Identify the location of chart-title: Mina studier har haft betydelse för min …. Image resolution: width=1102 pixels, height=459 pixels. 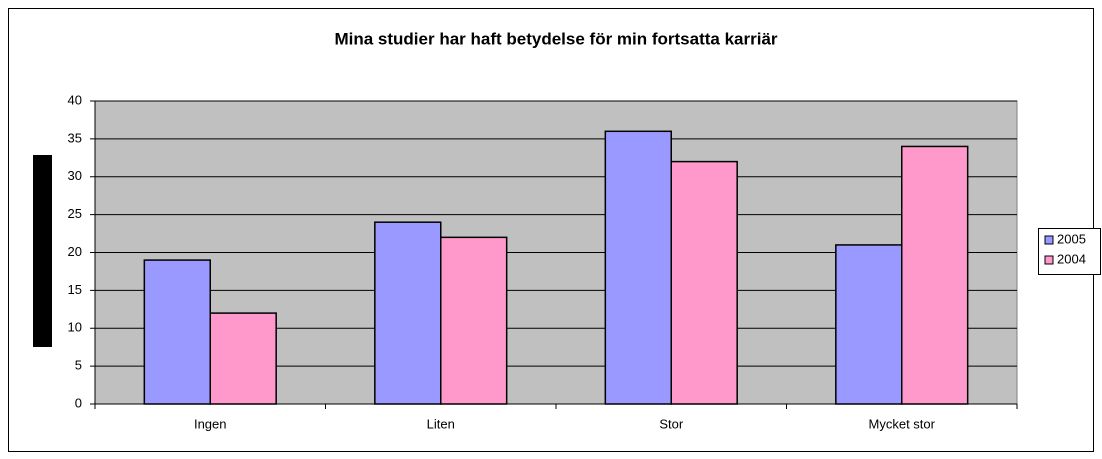
(555, 38).